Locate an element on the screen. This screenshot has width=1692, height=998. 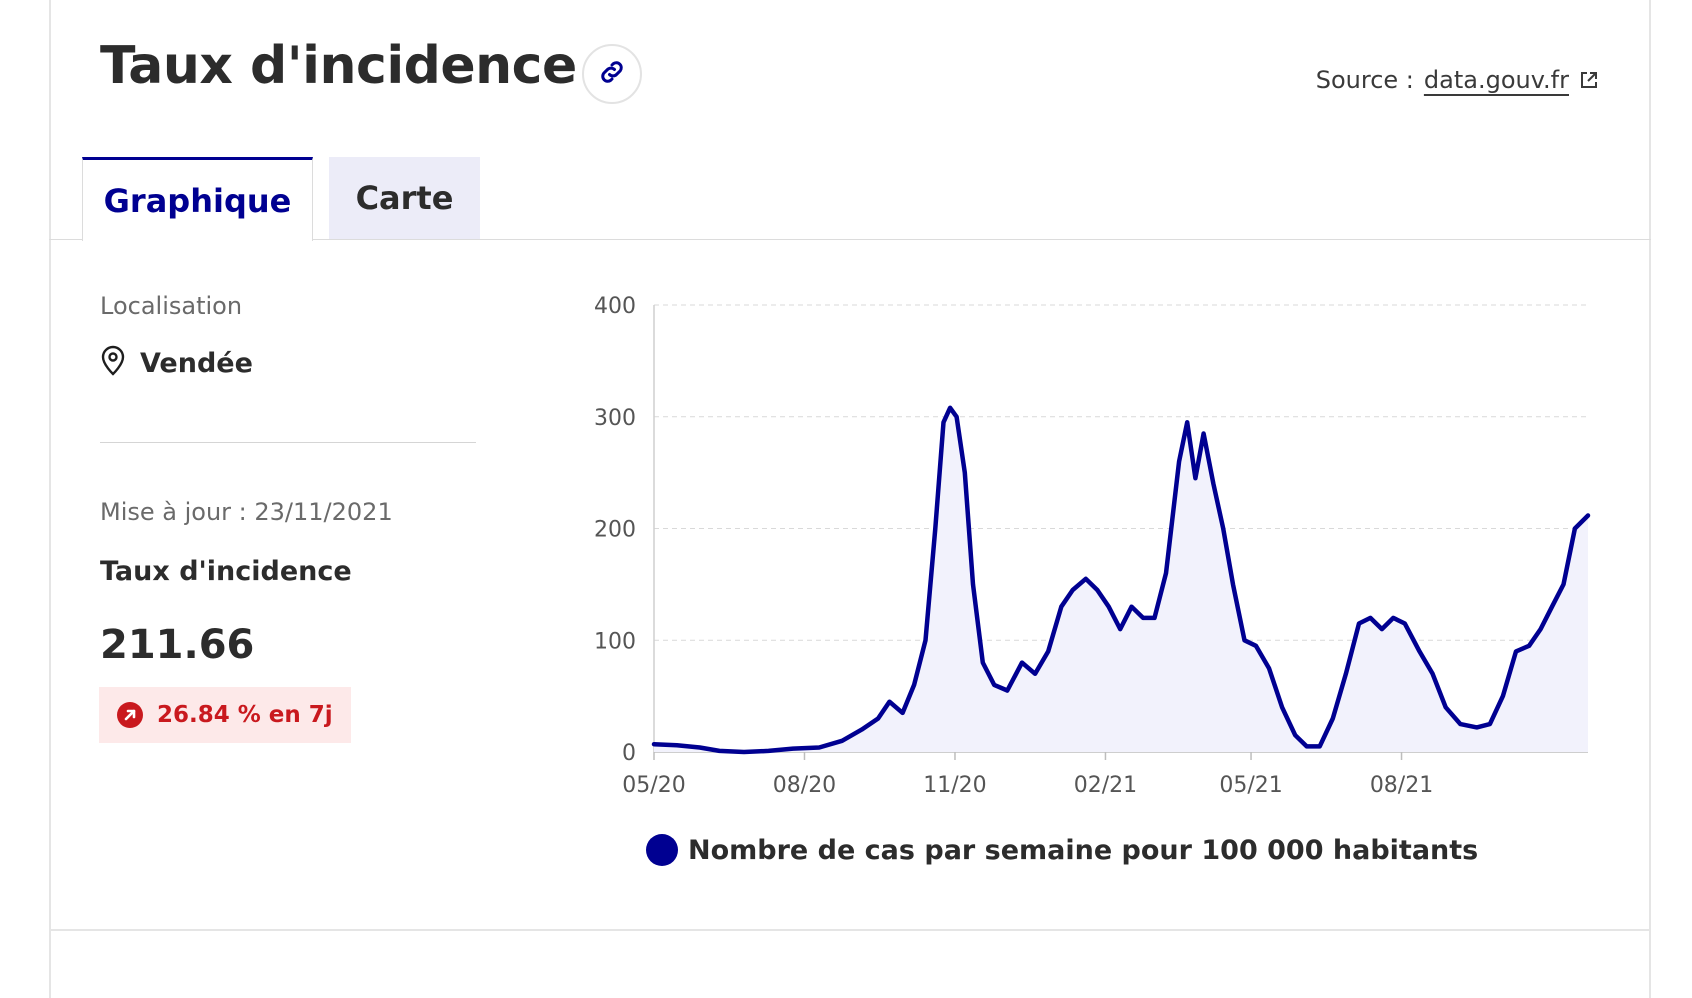
tab-carte-label: Carte is located at coordinates (404, 198).